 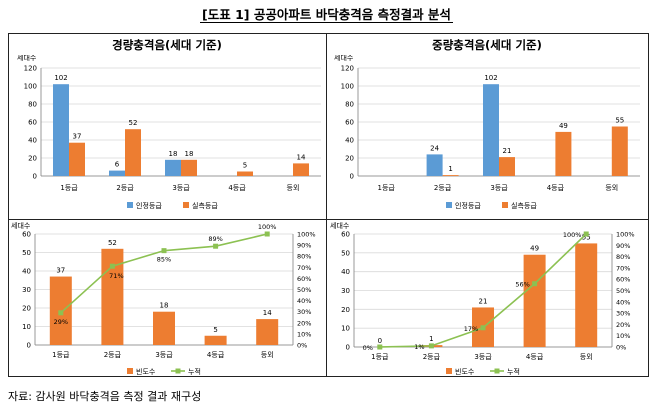 I want to click on page-title-text: [도표 1] 공공아파트 바닥충격음 측정결과 분석, so click(x=326, y=15).